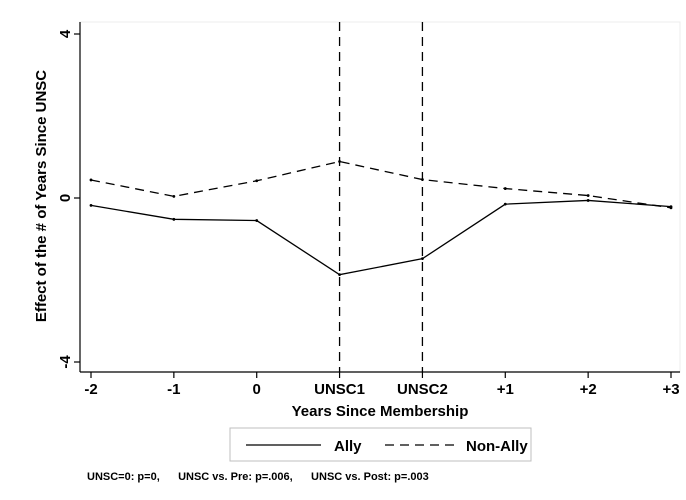 The height and width of the screenshot is (500, 686). What do you see at coordinates (382, 385) in the screenshot?
I see `x-axis-ticks: -2 -1 0 UNSC1 UNSC2 +1 +2 +3` at bounding box center [382, 385].